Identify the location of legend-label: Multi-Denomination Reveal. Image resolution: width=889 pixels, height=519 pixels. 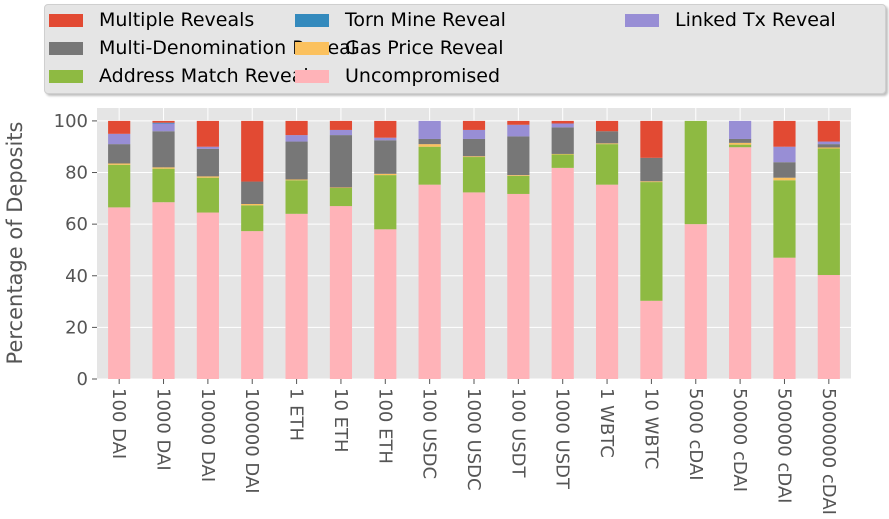
(228, 48).